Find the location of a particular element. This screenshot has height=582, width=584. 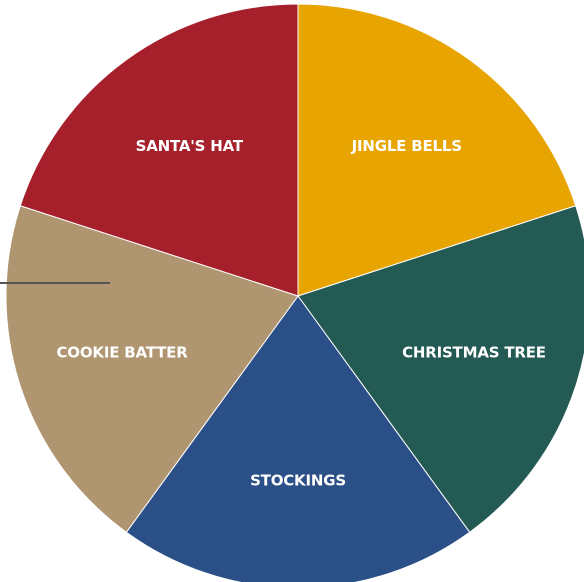

slice-label-christmas-tree: CHRISTMAS TREE is located at coordinates (474, 353).